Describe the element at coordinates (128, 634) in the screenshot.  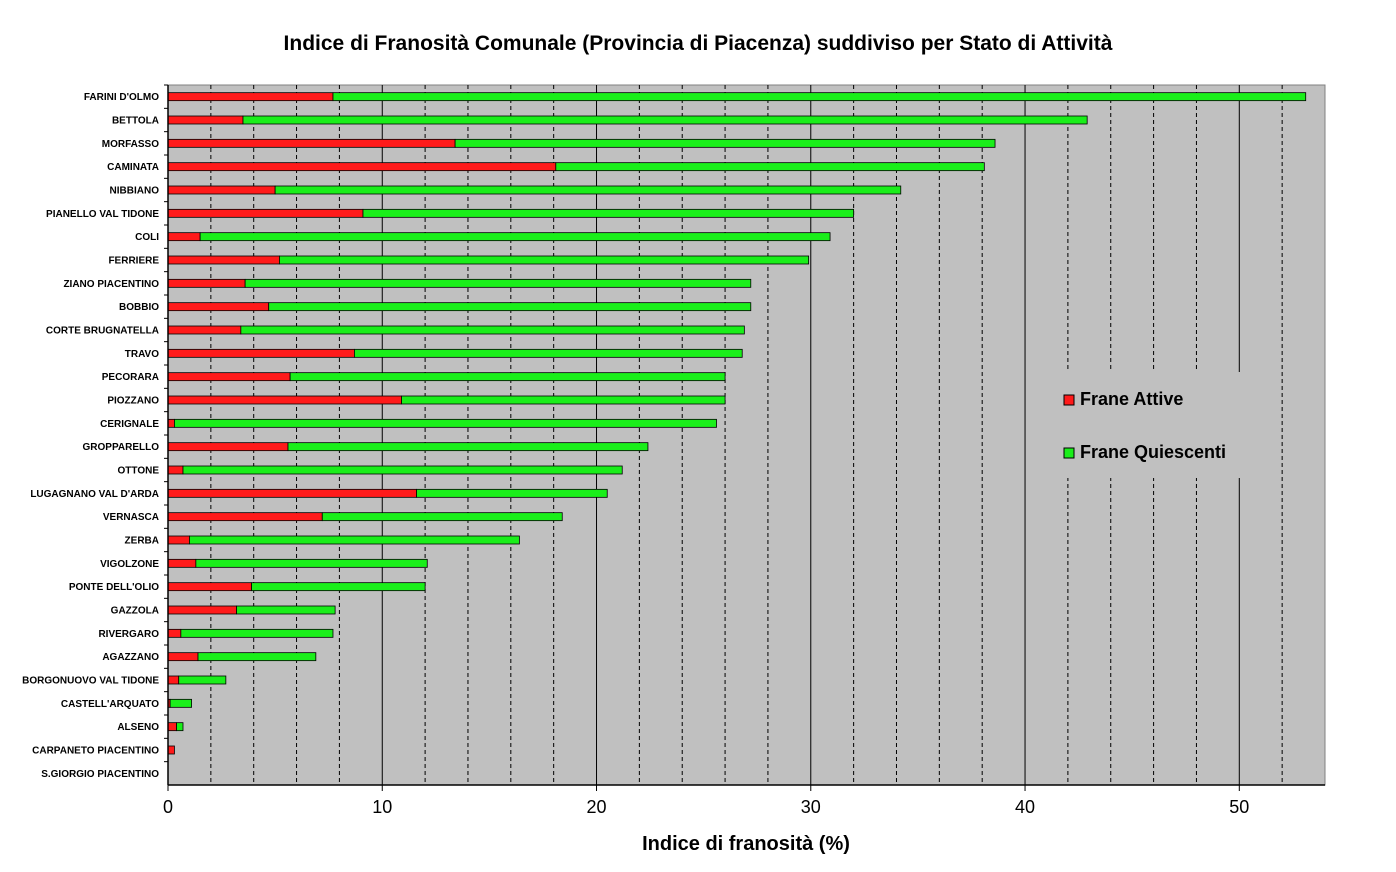
I see `category-label: RIVERGARO` at that location.